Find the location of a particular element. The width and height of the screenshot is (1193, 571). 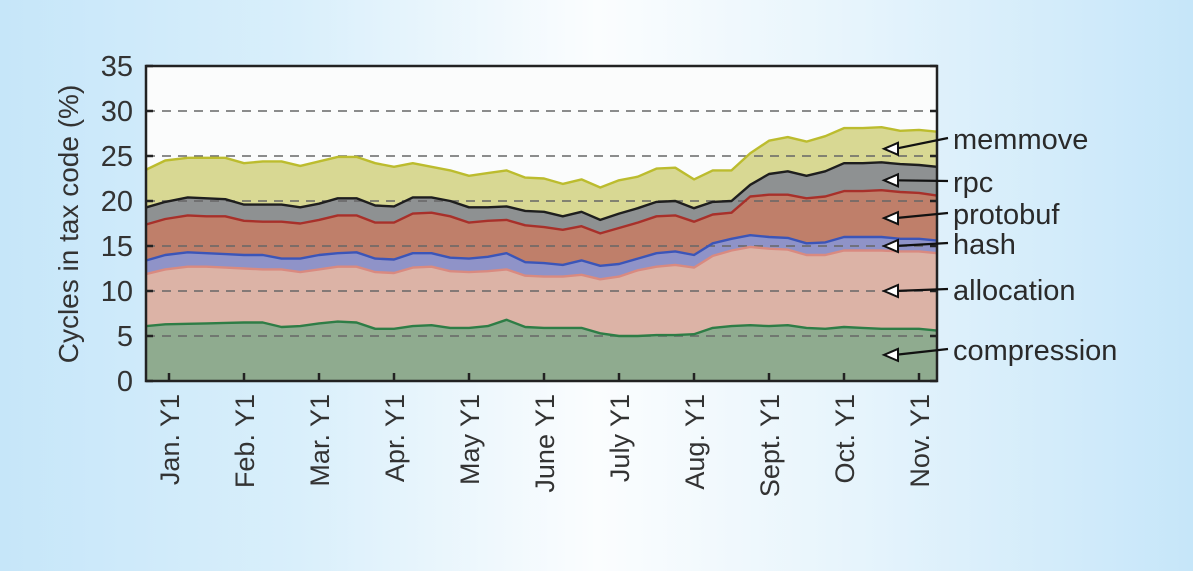

legend-label: allocation is located at coordinates (1014, 291).